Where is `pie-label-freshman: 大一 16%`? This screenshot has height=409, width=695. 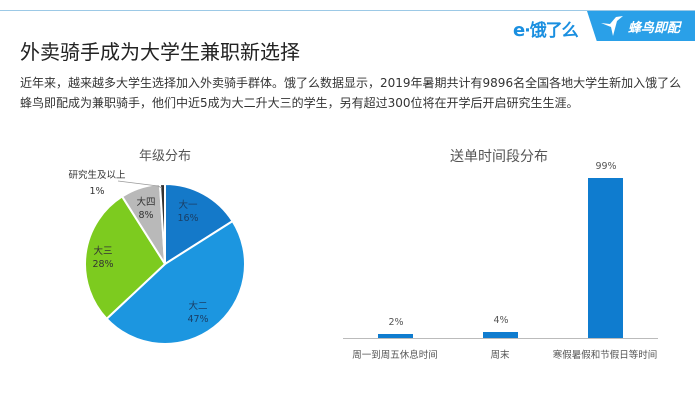 pie-label-freshman: 大一 16% is located at coordinates (188, 212).